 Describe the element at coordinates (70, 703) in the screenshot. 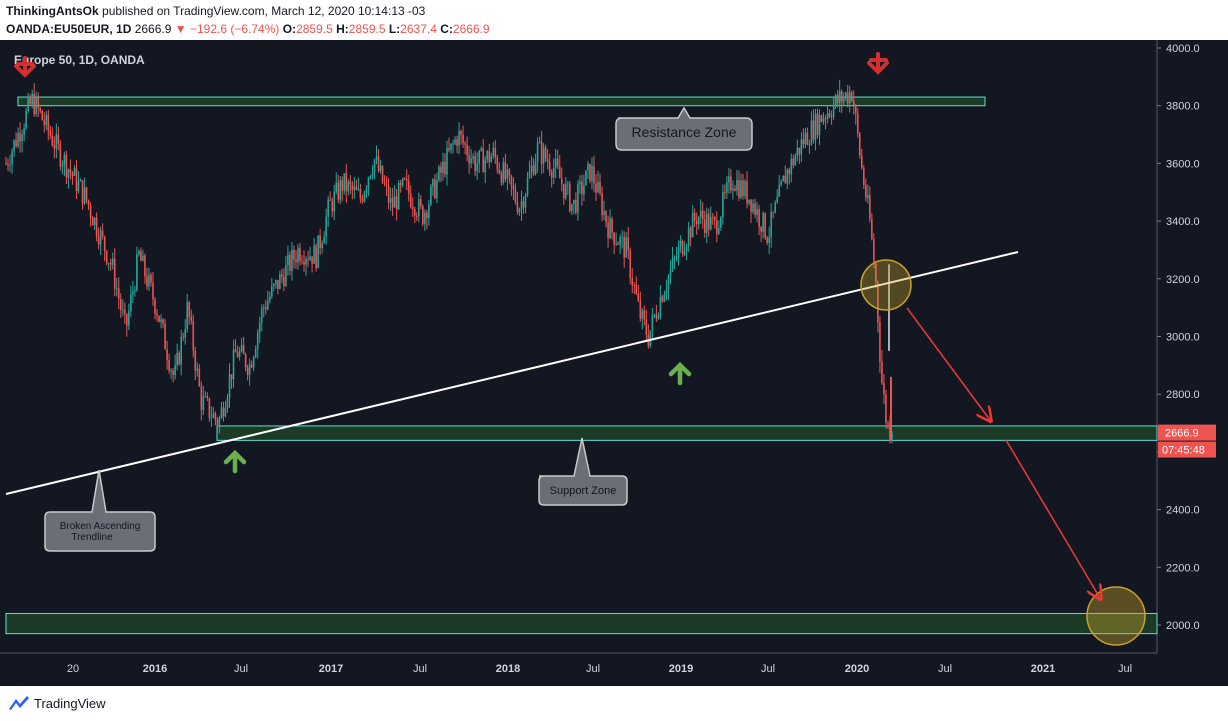

I see `brand-name: TradingView` at that location.